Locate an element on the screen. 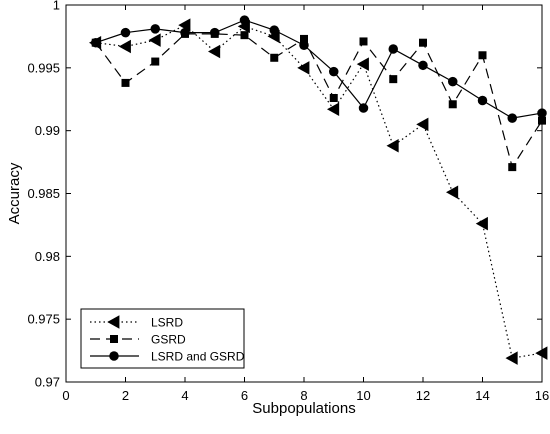 Image resolution: width=550 pixels, height=434 pixels. x-tick-label: 2 is located at coordinates (125, 395).